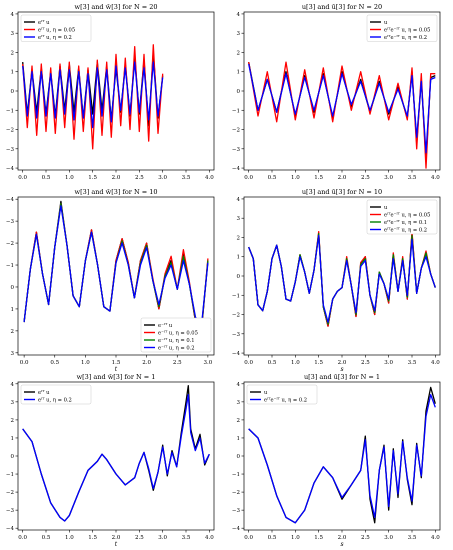 The height and width of the screenshot is (550, 453). Describe the element at coordinates (236, 296) in the screenshot. I see `y-tick-label: −1` at that location.